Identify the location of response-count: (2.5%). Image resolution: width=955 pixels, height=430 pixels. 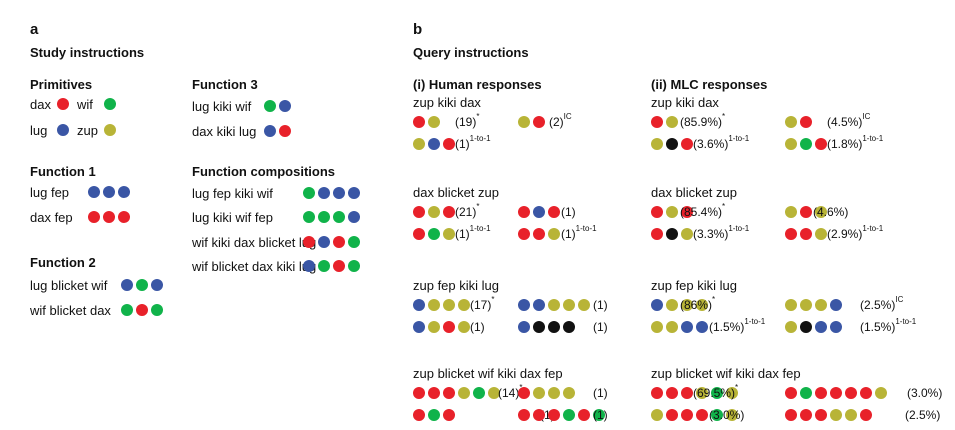
(922, 415).